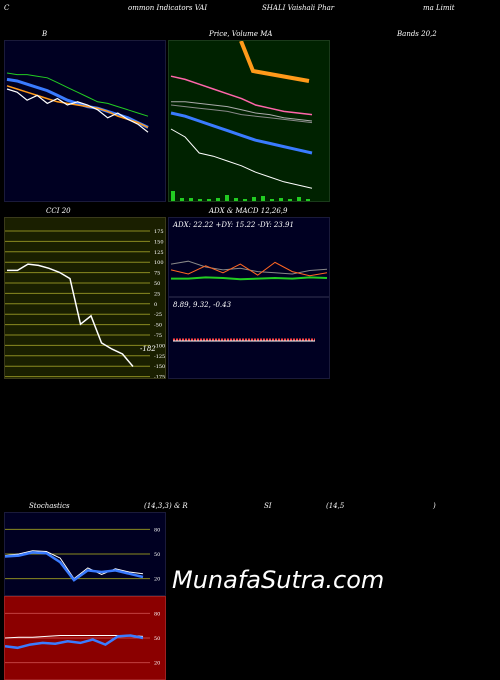 The image size is (500, 680). I want to click on adx-values: ADX: 22.22 +DY: 15.22 -DY: 23.91, so click(233, 225).